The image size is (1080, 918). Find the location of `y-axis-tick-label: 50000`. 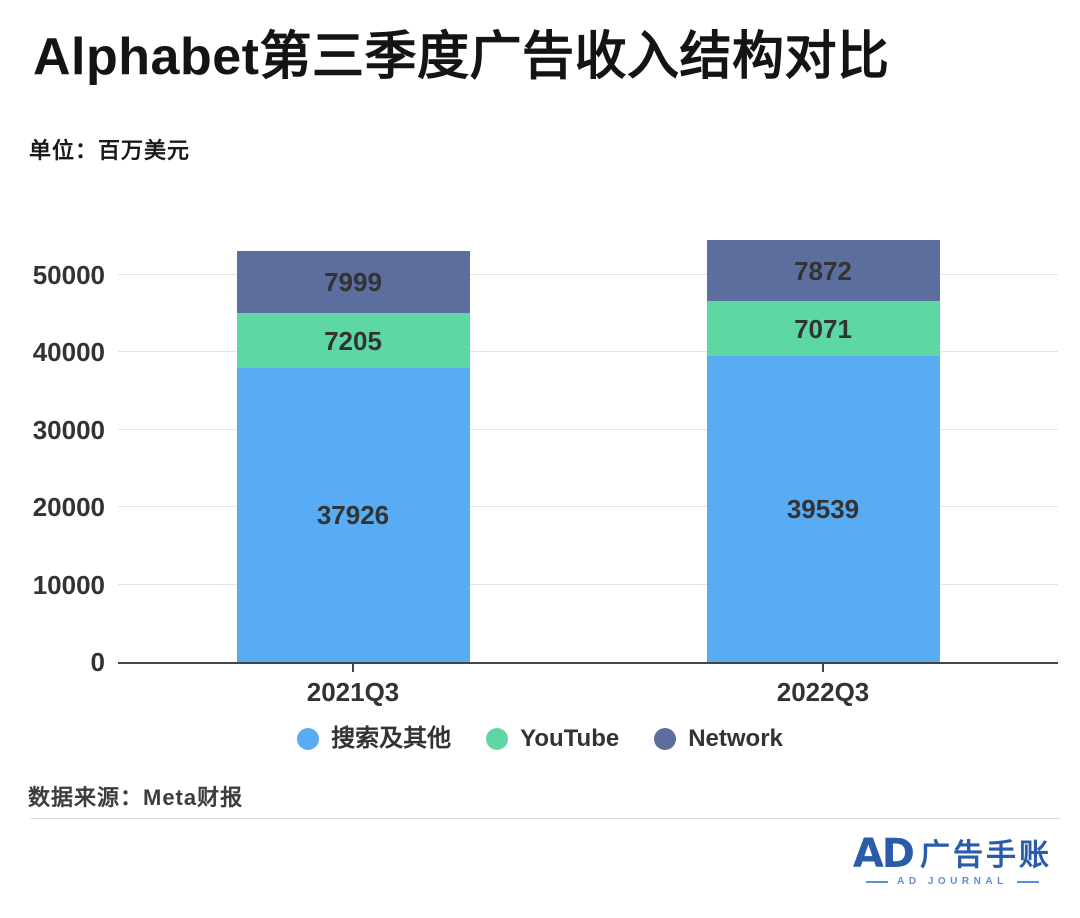

y-axis-tick-label: 50000 is located at coordinates (68, 275).